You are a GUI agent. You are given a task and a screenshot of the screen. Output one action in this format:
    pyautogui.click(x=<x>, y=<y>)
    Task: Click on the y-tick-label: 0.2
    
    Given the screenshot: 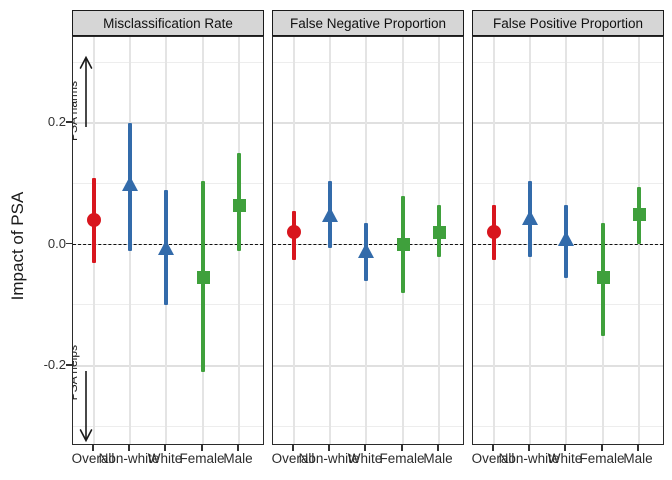 What is the action you would take?
    pyautogui.click(x=56, y=122)
    